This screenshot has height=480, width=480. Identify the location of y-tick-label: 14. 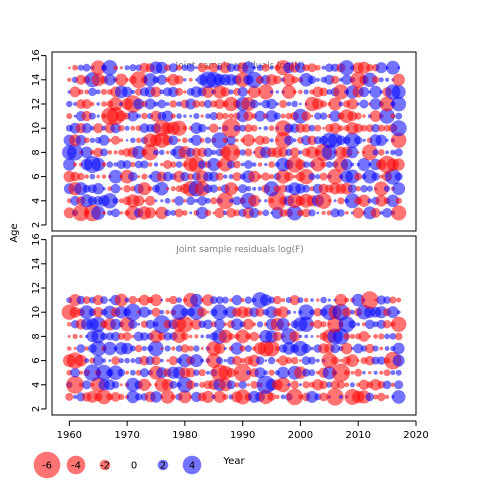
(36, 263).